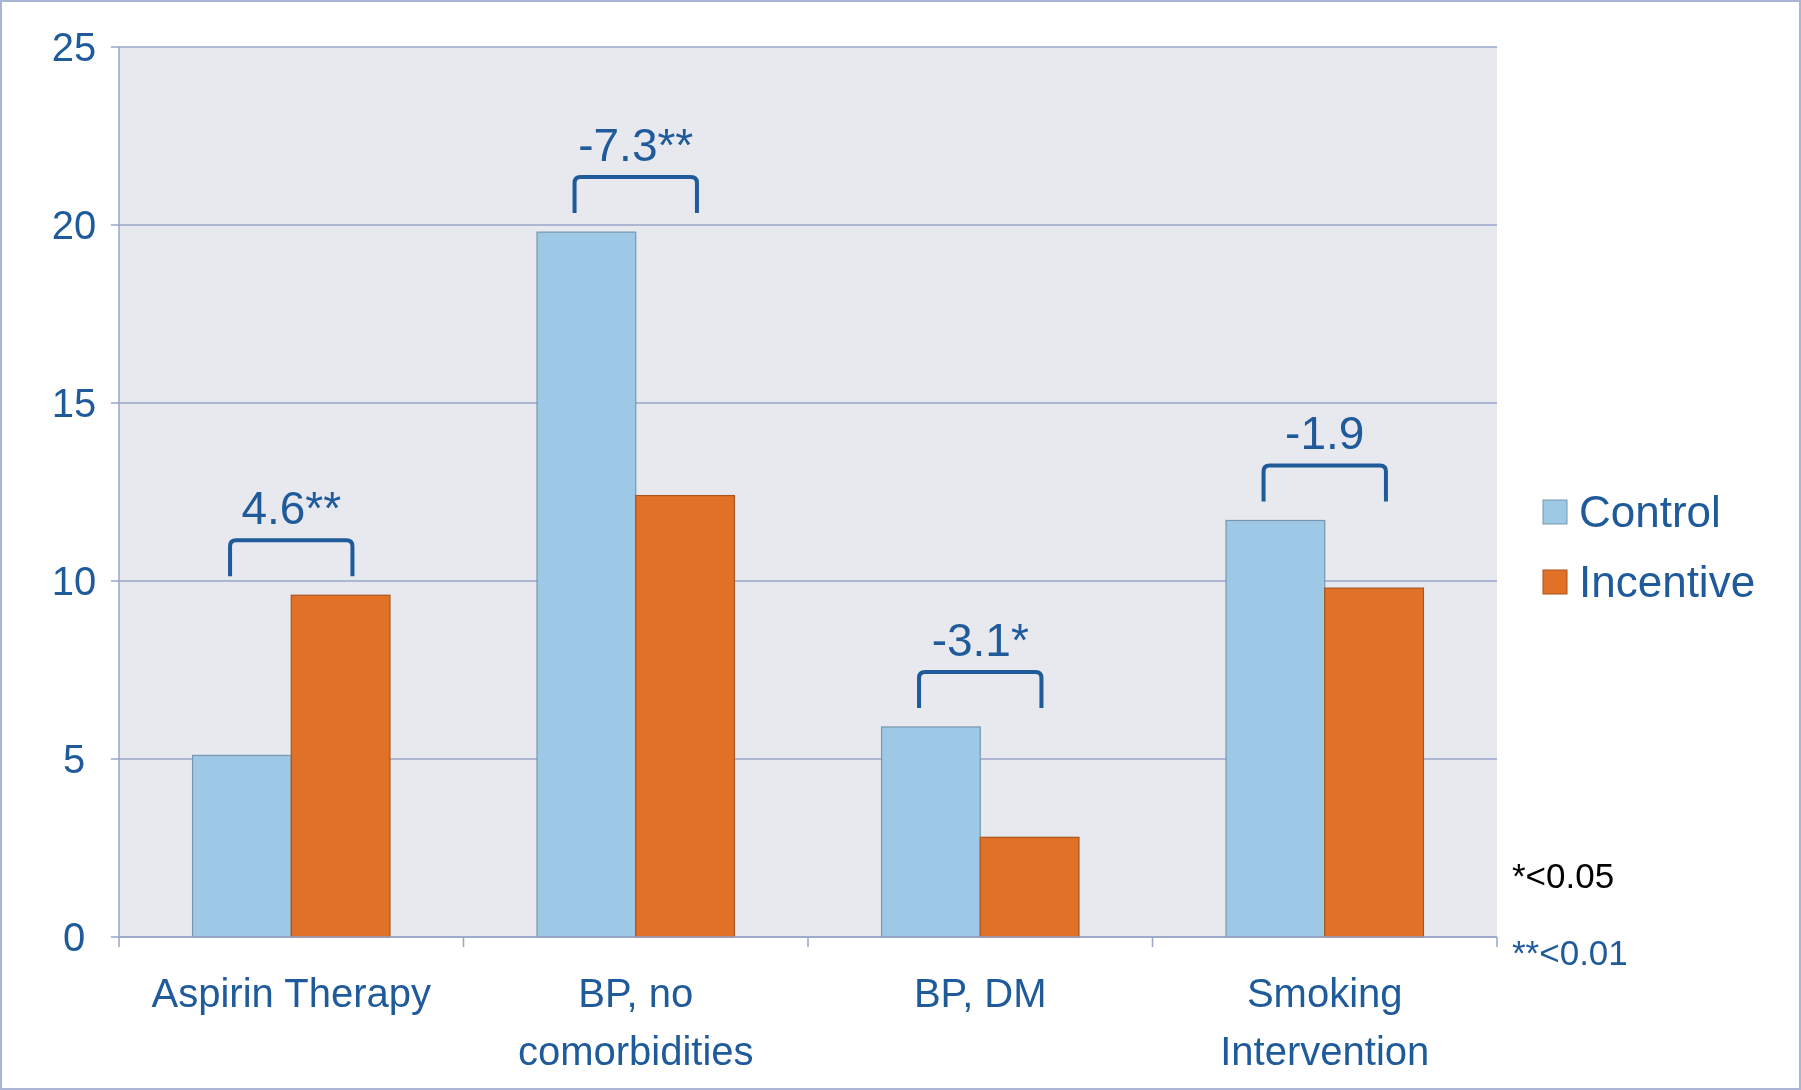 The height and width of the screenshot is (1090, 1801). Describe the element at coordinates (74, 225) in the screenshot. I see `y-tick-label: 20` at that location.